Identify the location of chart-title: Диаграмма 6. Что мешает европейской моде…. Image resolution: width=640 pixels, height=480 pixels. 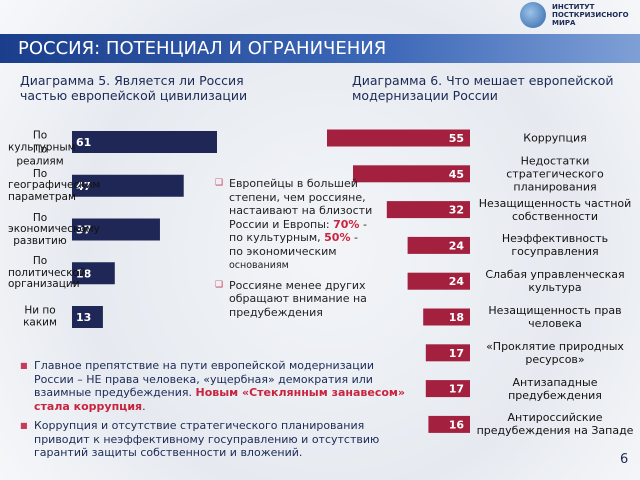
(483, 88).